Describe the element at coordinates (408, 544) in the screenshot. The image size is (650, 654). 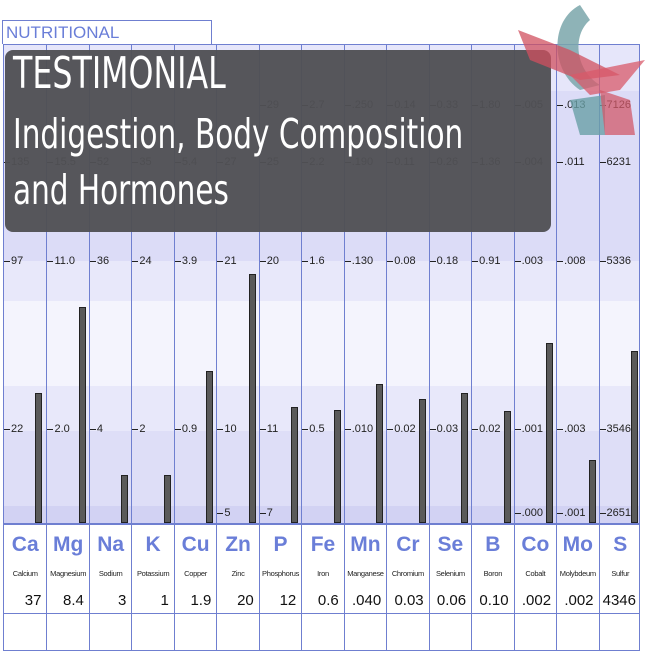
I see `element-symbol: Cr` at that location.